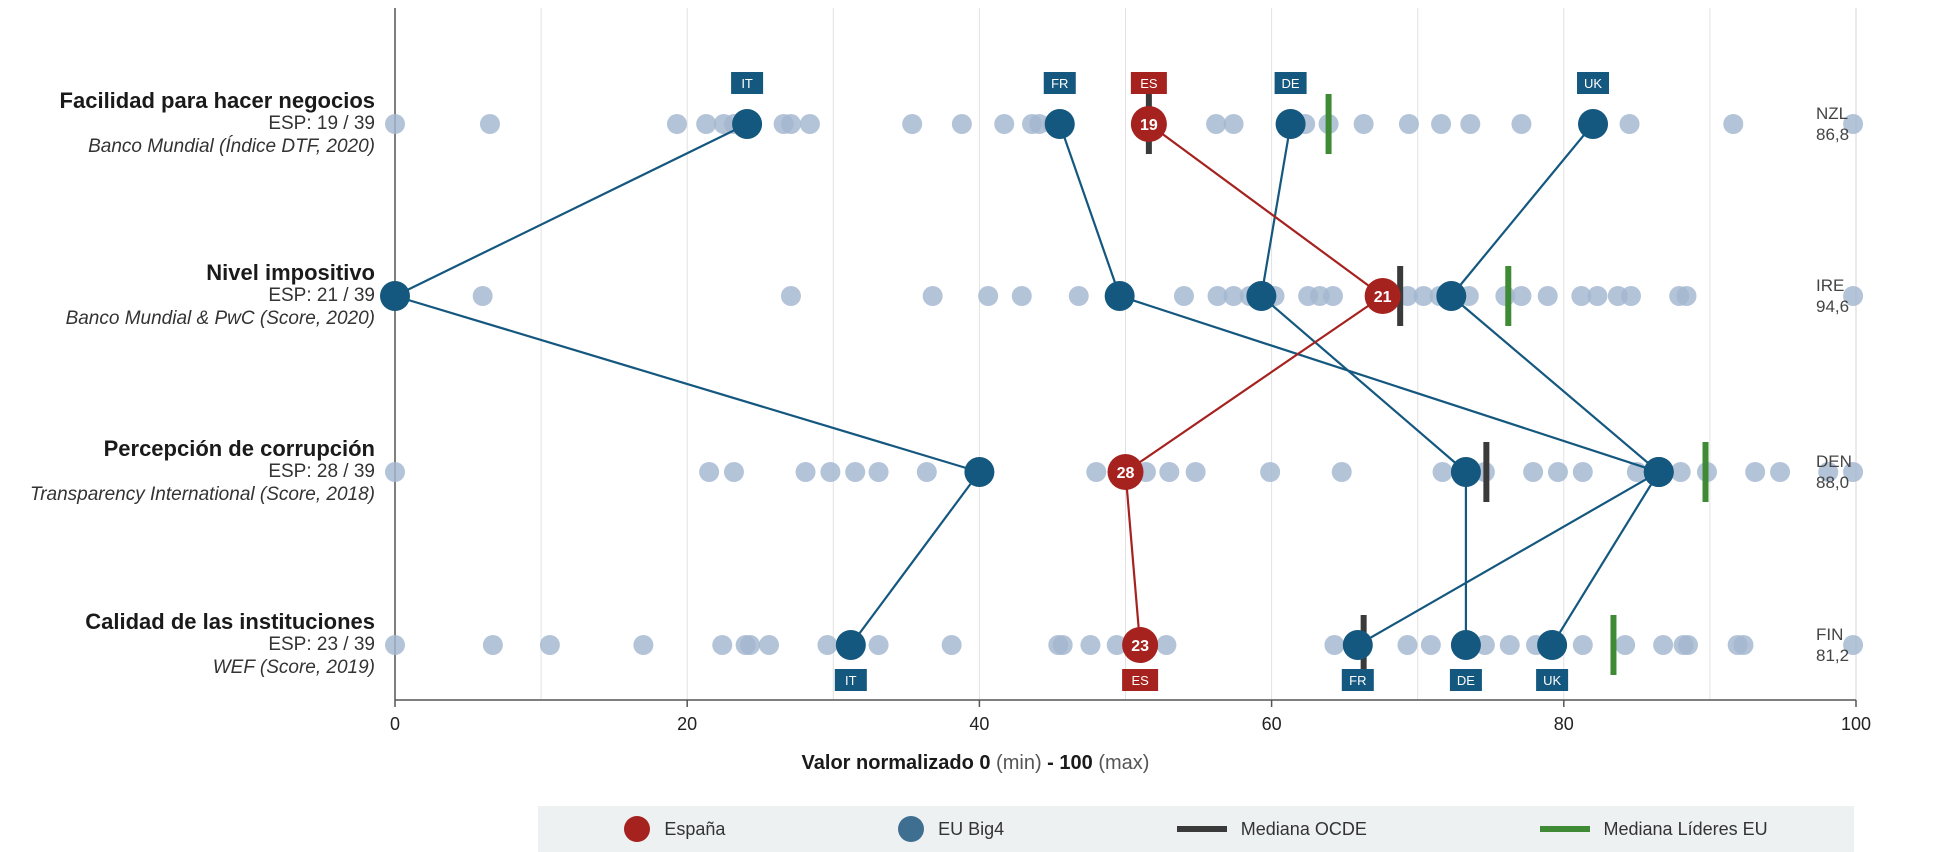 The height and width of the screenshot is (852, 1951). What do you see at coordinates (1140, 646) in the screenshot?
I see `espana-rank-label: 23` at bounding box center [1140, 646].